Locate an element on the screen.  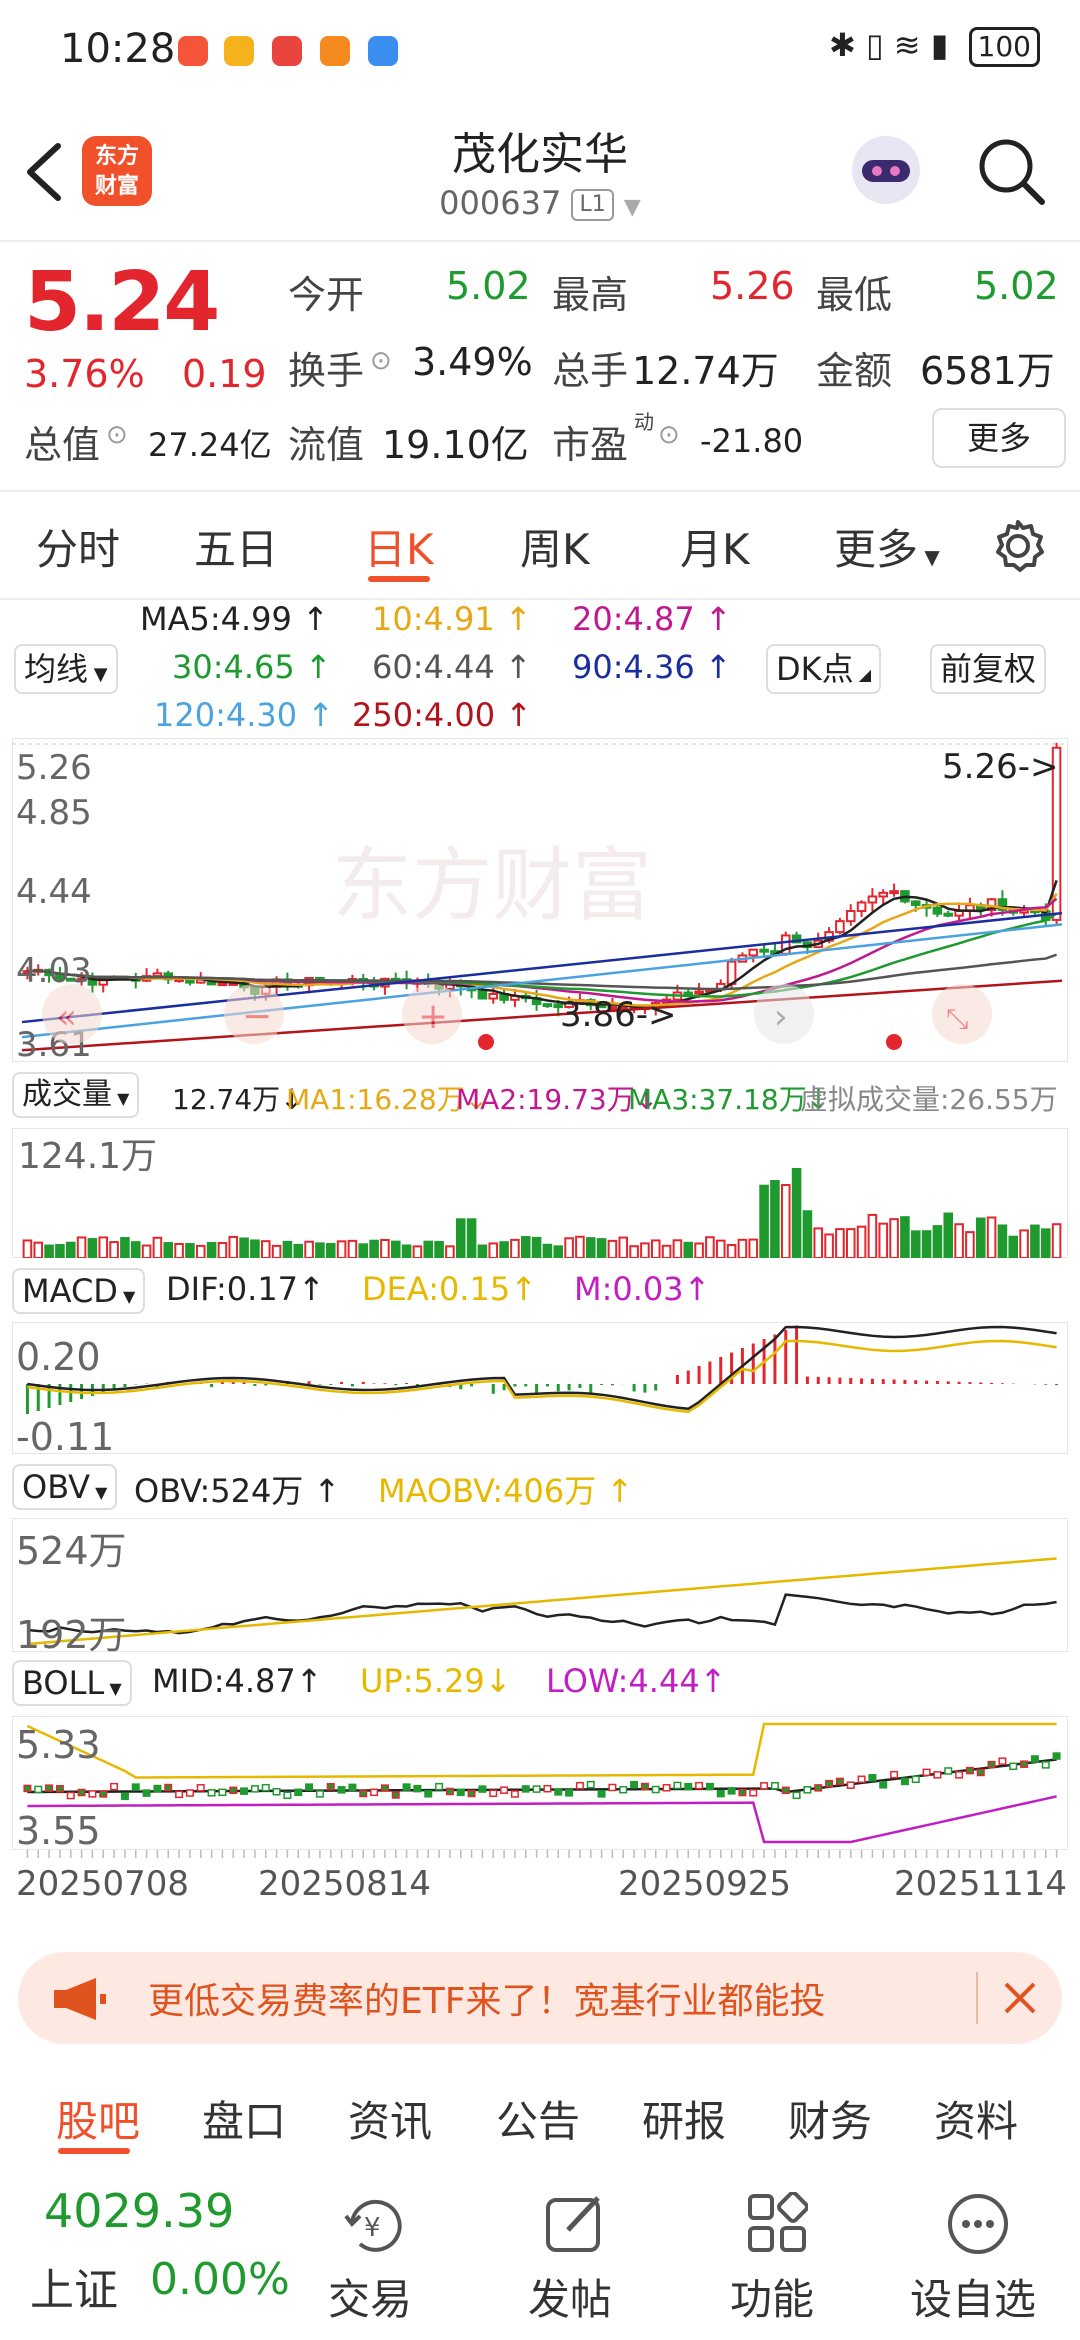
back-icon is located at coordinates (43, 172).